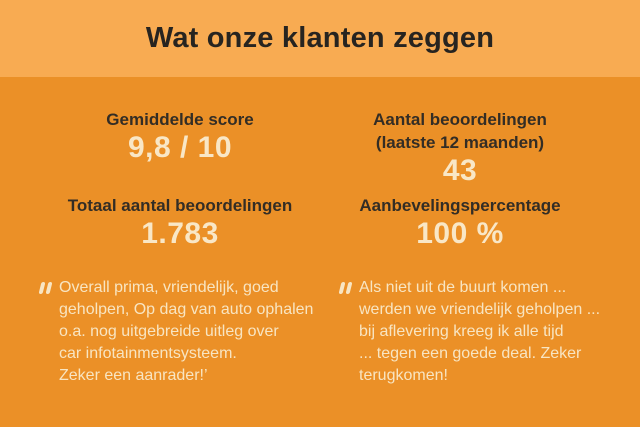 This screenshot has height=427, width=640. I want to click on stat-label: Aanbevelingspercentage, so click(460, 205).